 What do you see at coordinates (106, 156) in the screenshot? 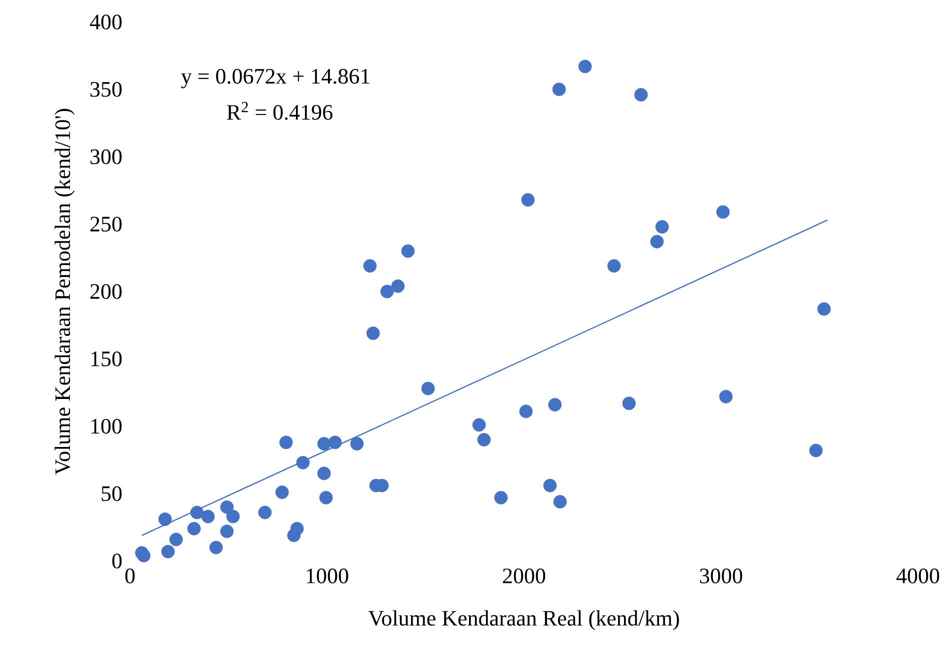
I see `y-tick-label: 300` at bounding box center [106, 156].